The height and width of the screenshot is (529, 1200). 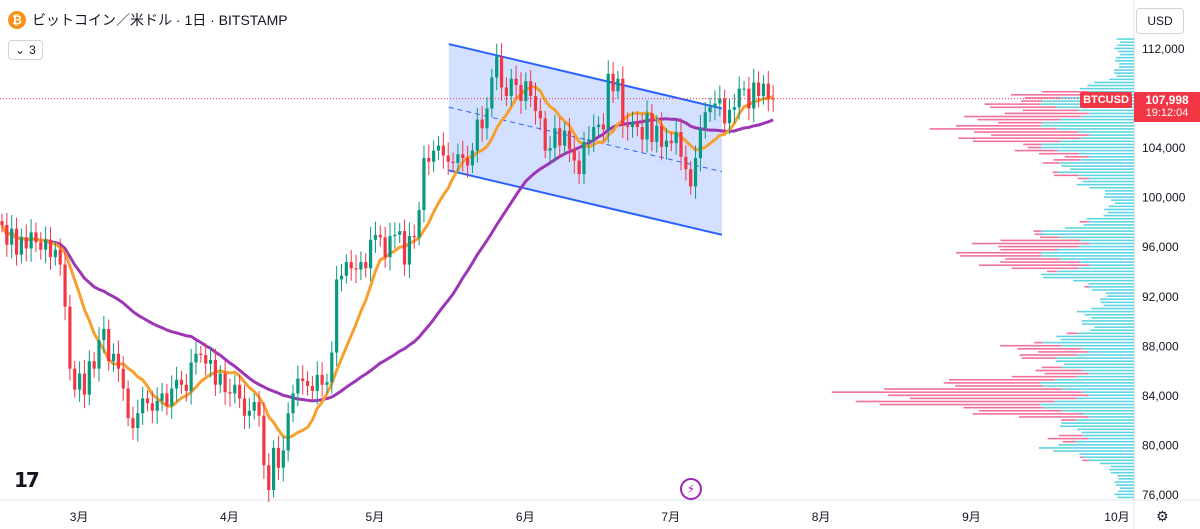 What do you see at coordinates (1162, 516) in the screenshot?
I see `settings-icon: ⚙` at bounding box center [1162, 516].